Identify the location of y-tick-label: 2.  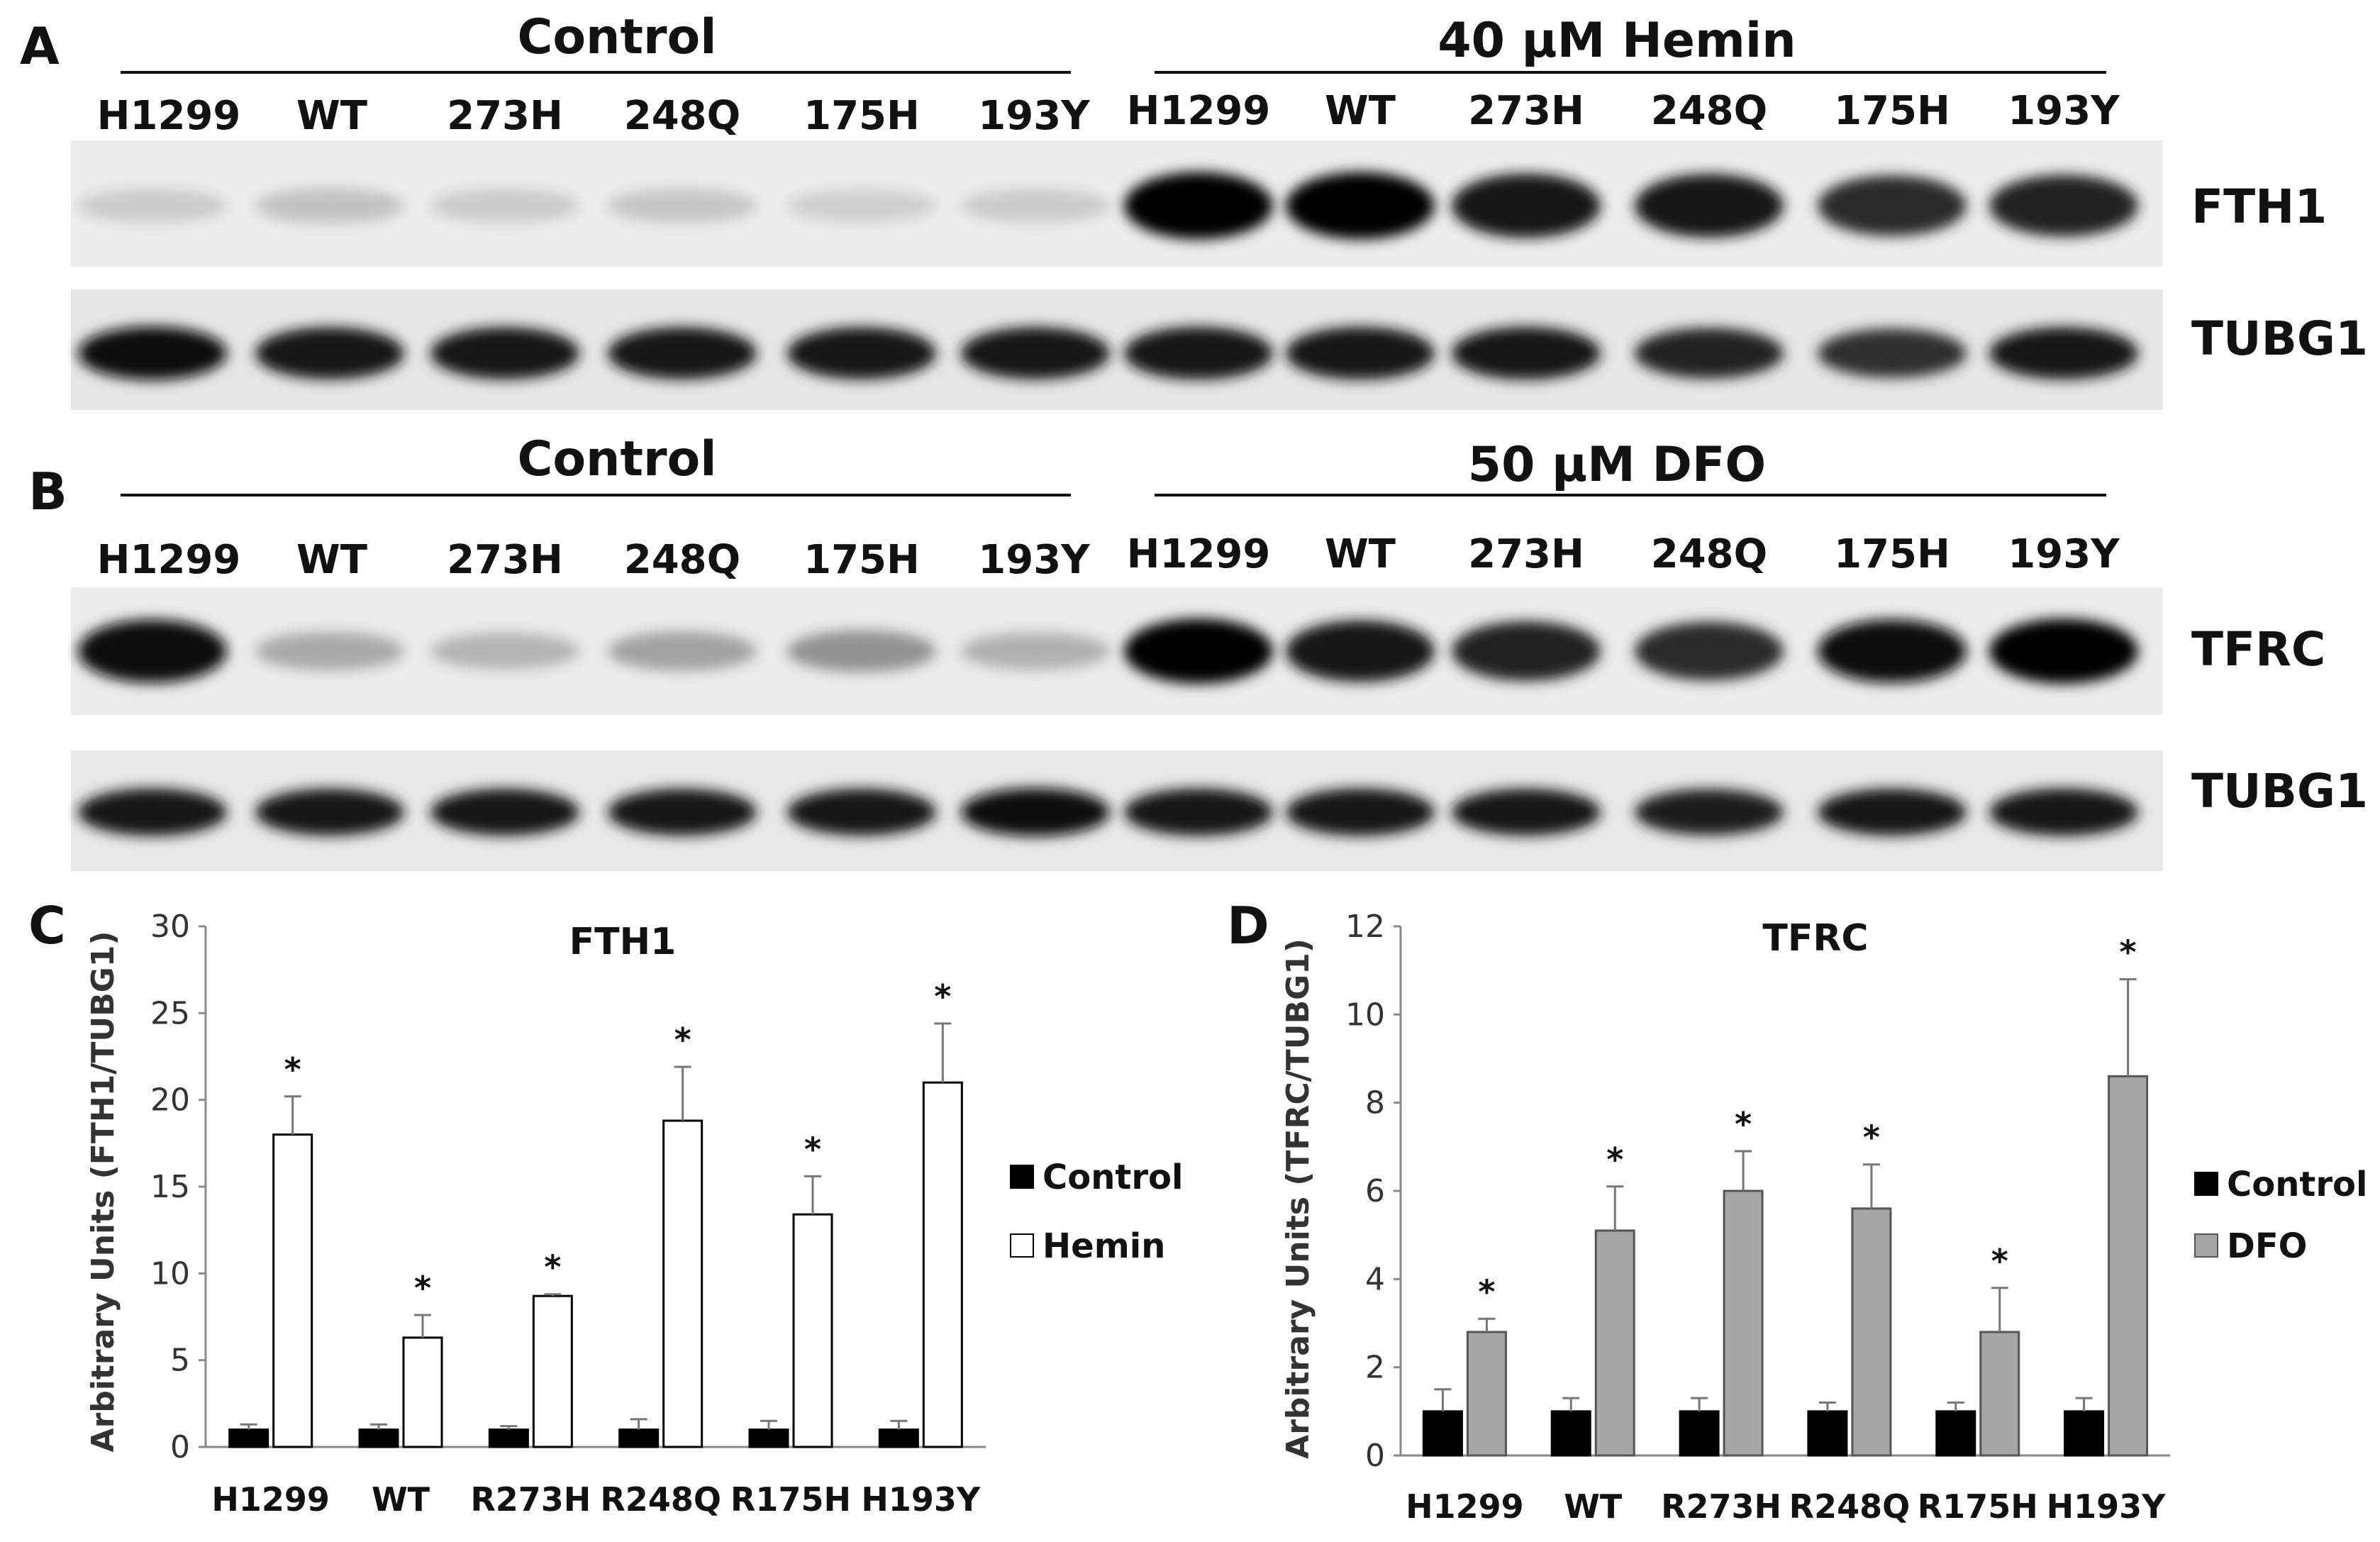
(1375, 1368).